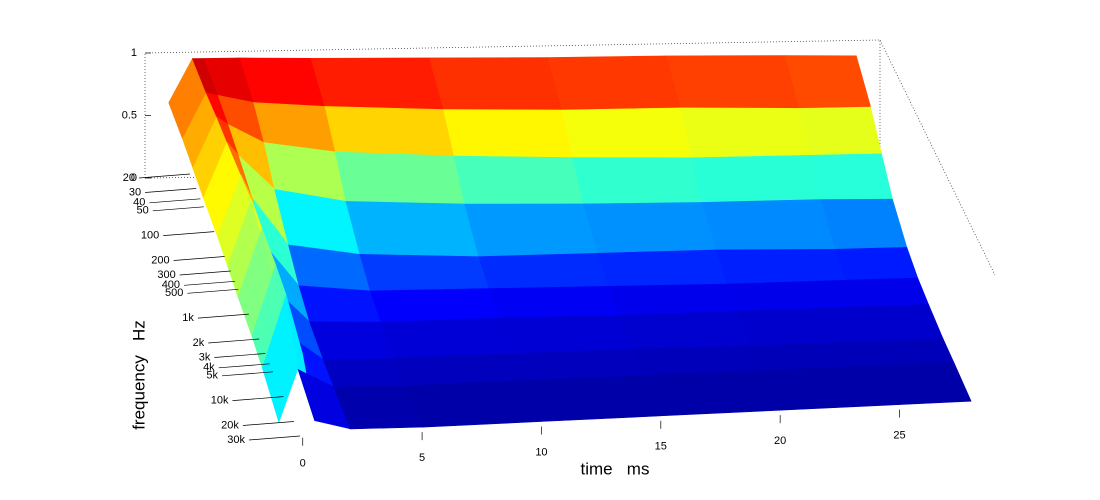  Describe the element at coordinates (160, 260) in the screenshot. I see `y-tick-label: 200` at that location.